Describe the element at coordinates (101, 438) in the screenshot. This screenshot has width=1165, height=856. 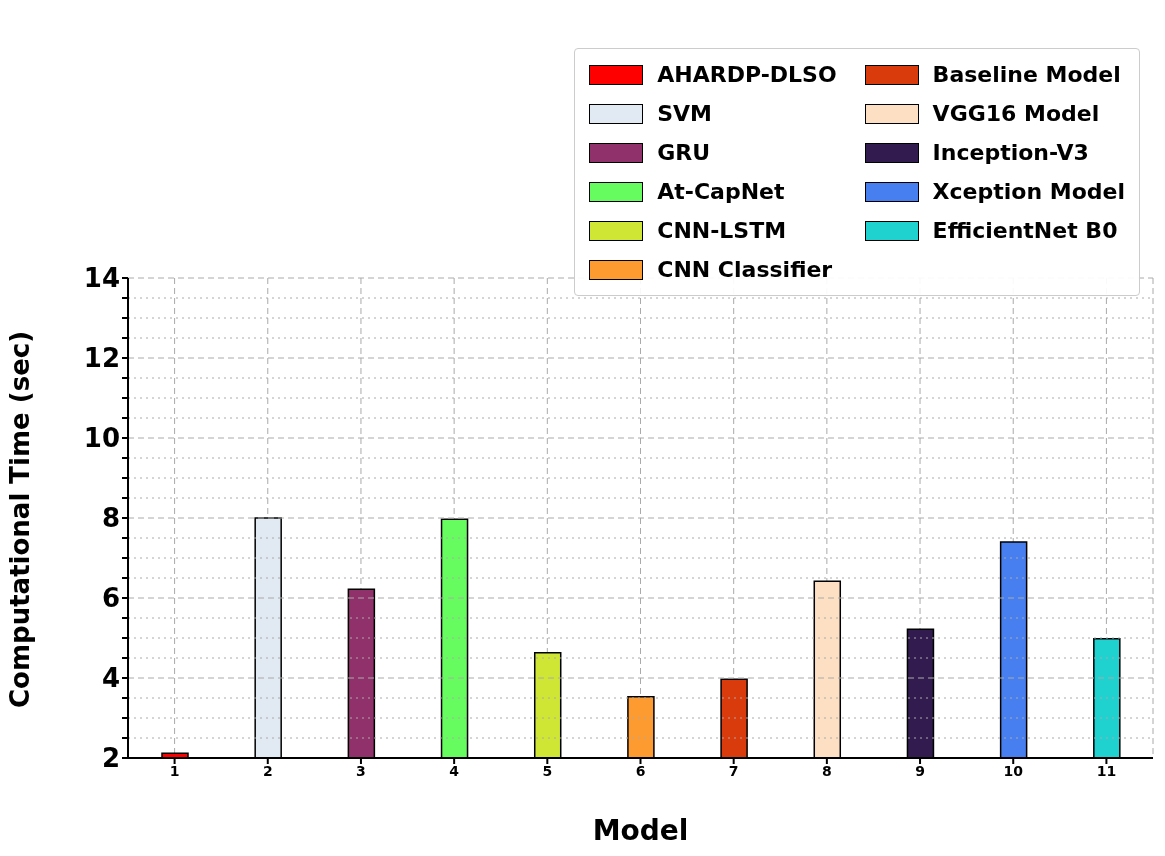
I see `y-tick-label: 10` at that location.